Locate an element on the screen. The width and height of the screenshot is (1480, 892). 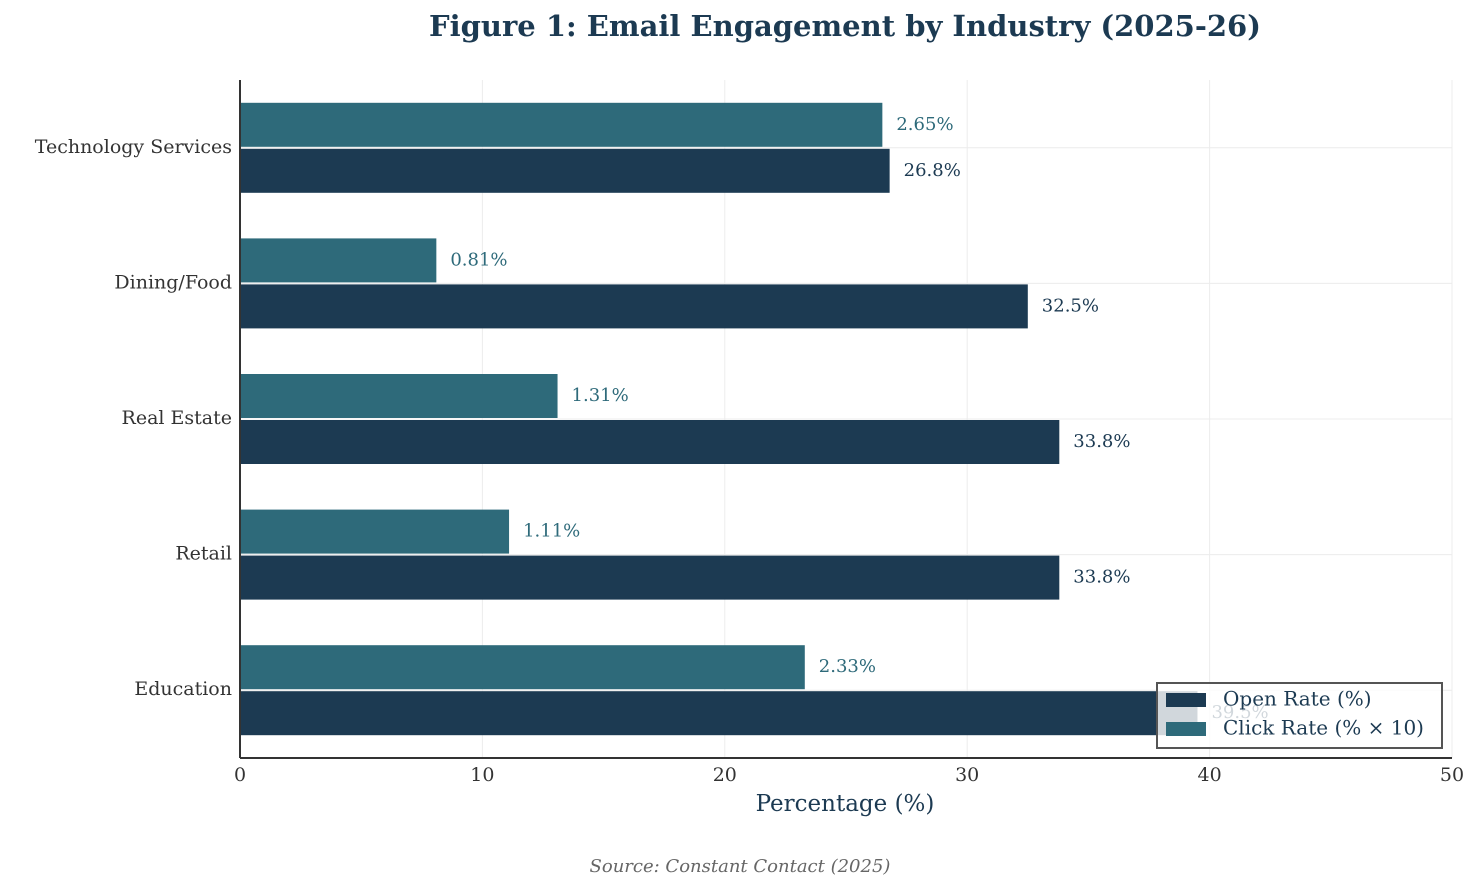
legend-label: Open Rate (%) is located at coordinates (1297, 699).